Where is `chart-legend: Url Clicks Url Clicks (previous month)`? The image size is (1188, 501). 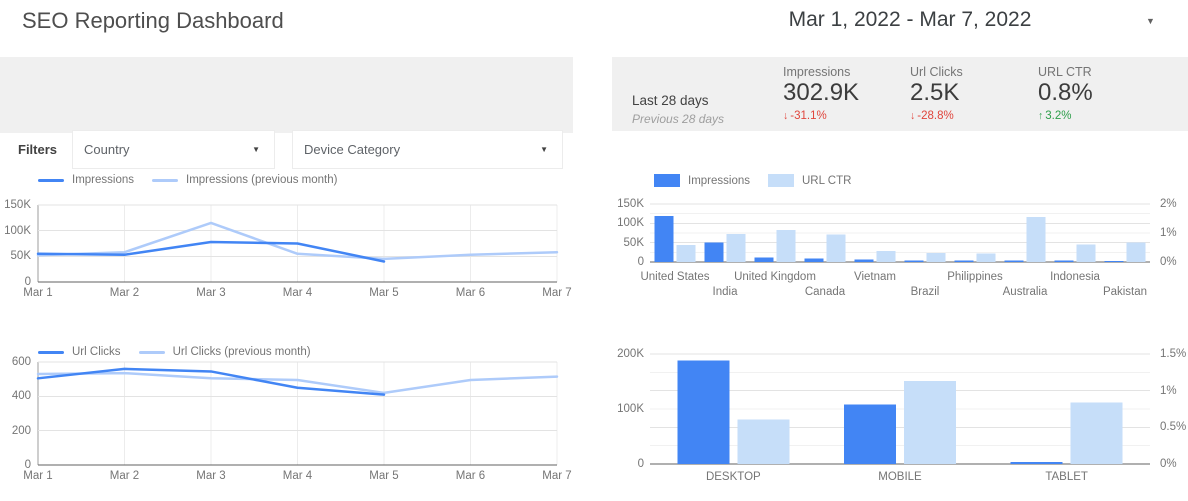 chart-legend: Url Clicks Url Clicks (previous month) is located at coordinates (174, 352).